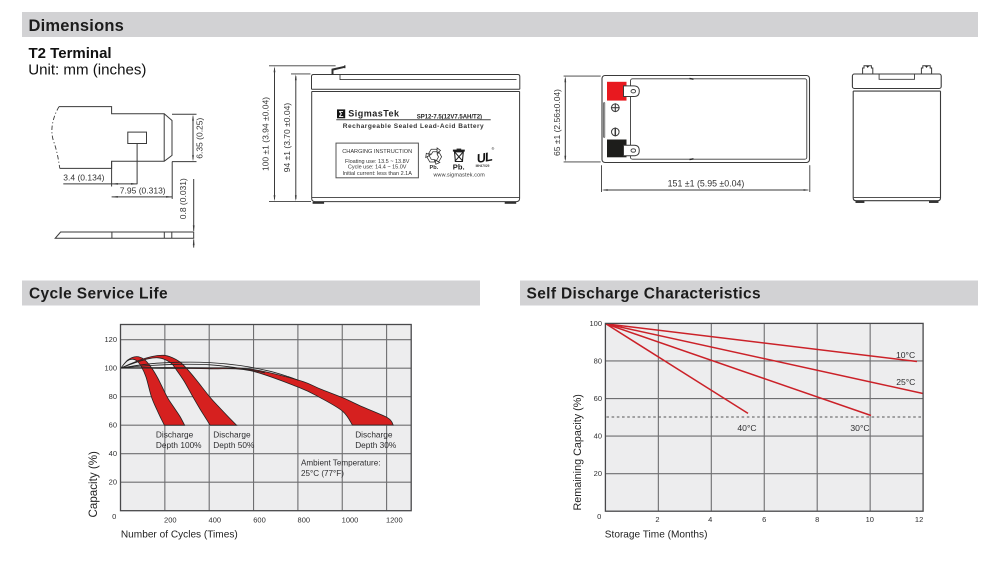 Image resolution: width=1000 pixels, height=565 pixels. What do you see at coordinates (83, 178) in the screenshot?
I see `svg-text: 3.4 (0.134)` at bounding box center [83, 178].